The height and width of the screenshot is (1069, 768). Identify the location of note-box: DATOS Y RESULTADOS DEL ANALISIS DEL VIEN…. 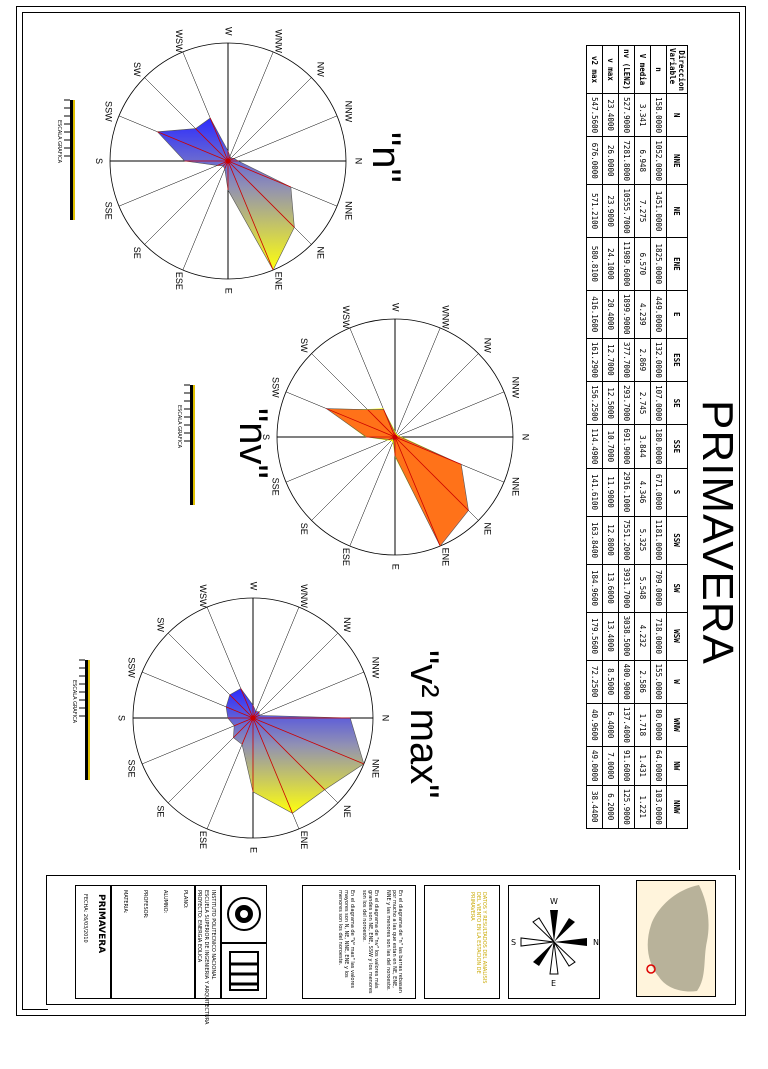
(462, 942).